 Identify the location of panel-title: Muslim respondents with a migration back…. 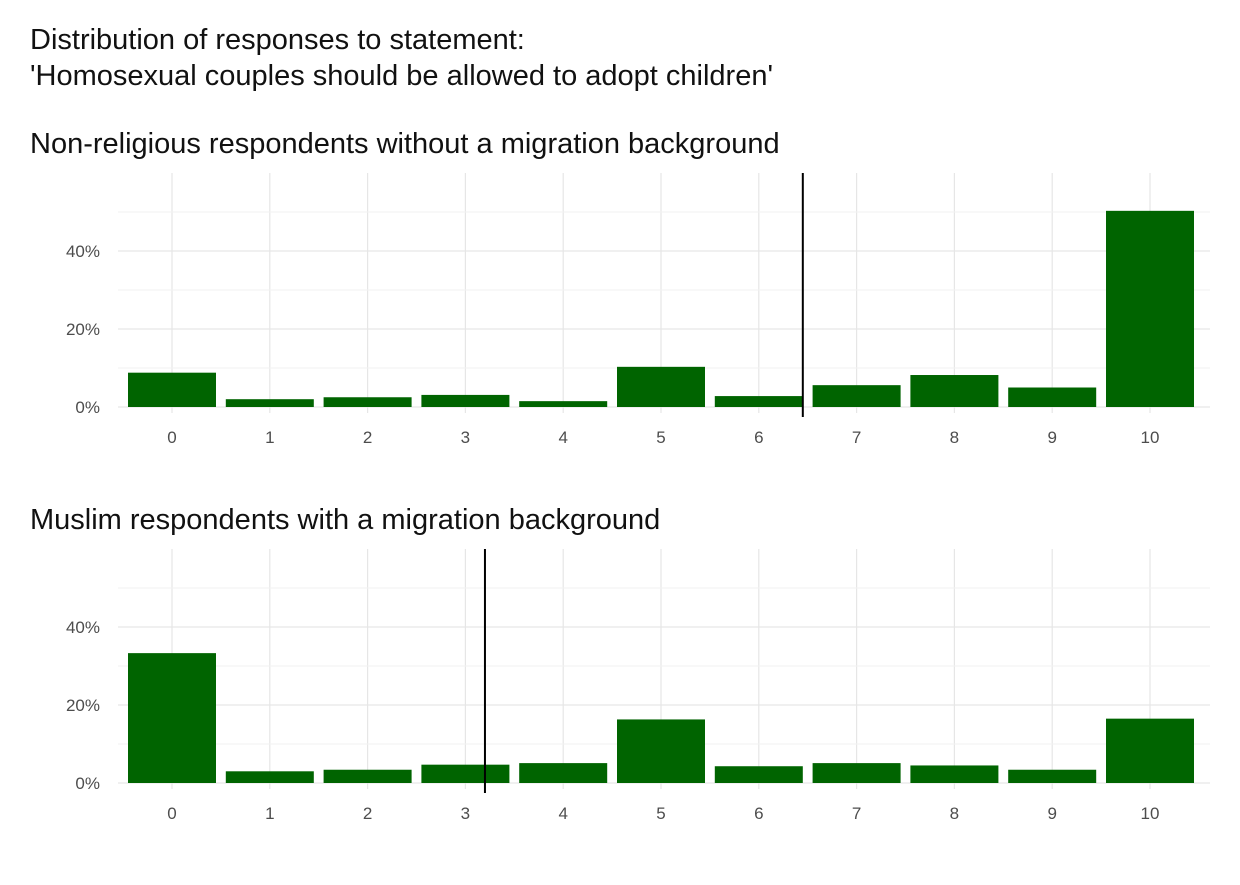
(345, 520).